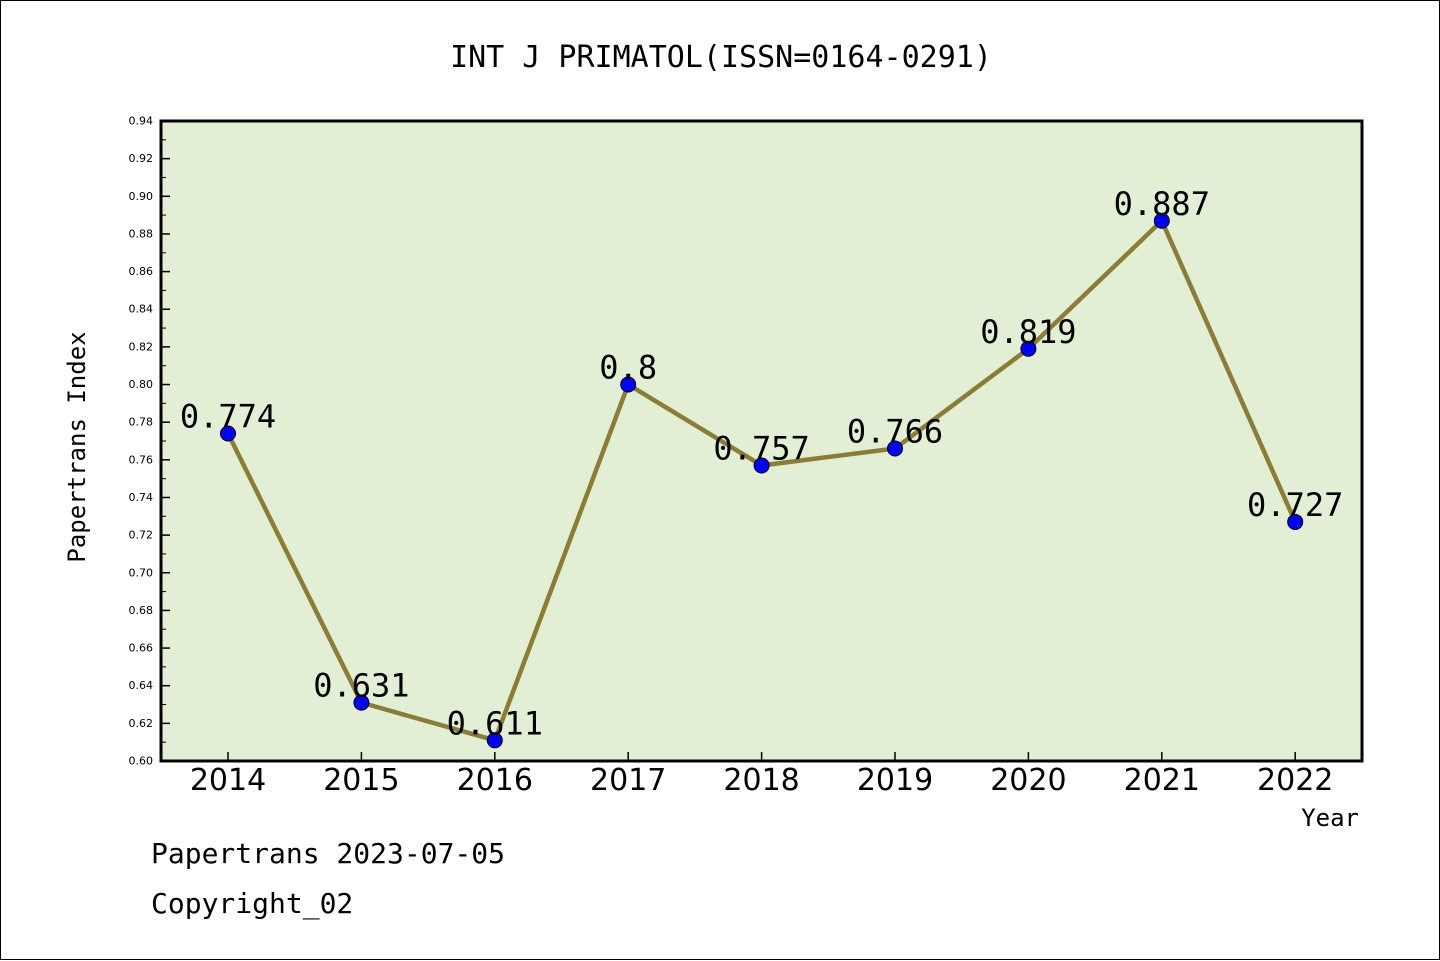 Image resolution: width=1440 pixels, height=961 pixels. I want to click on y-tick-label: 0.92, so click(141, 158).